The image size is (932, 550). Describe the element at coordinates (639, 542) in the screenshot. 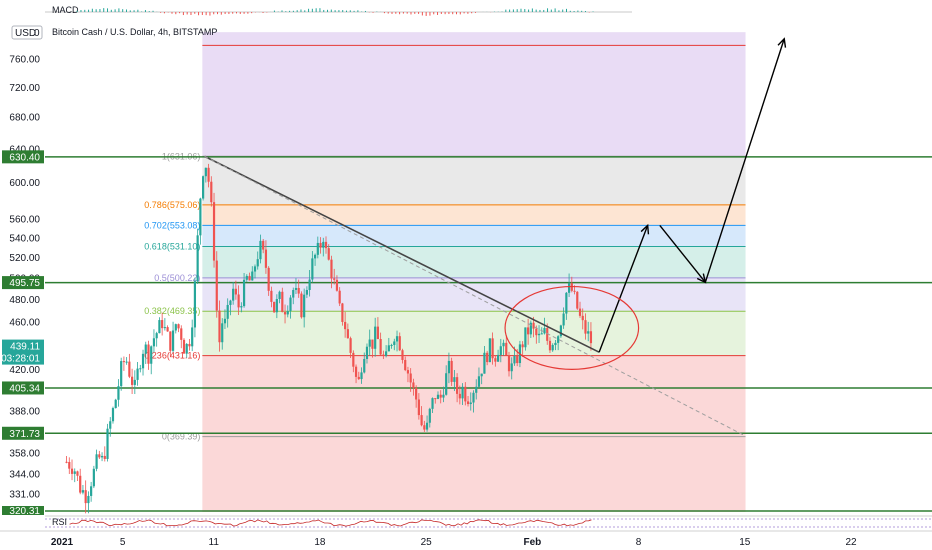

I see `time-tick-label: 8` at that location.